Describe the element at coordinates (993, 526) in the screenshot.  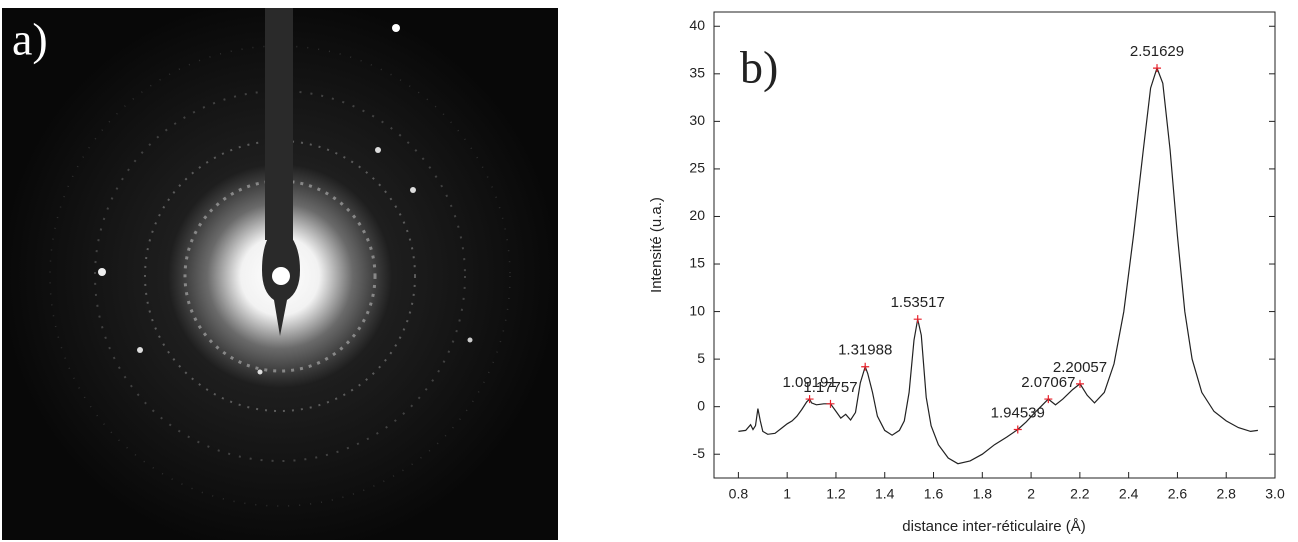
I see `x-axis-label: distance inter-réticulaire (Å)` at that location.